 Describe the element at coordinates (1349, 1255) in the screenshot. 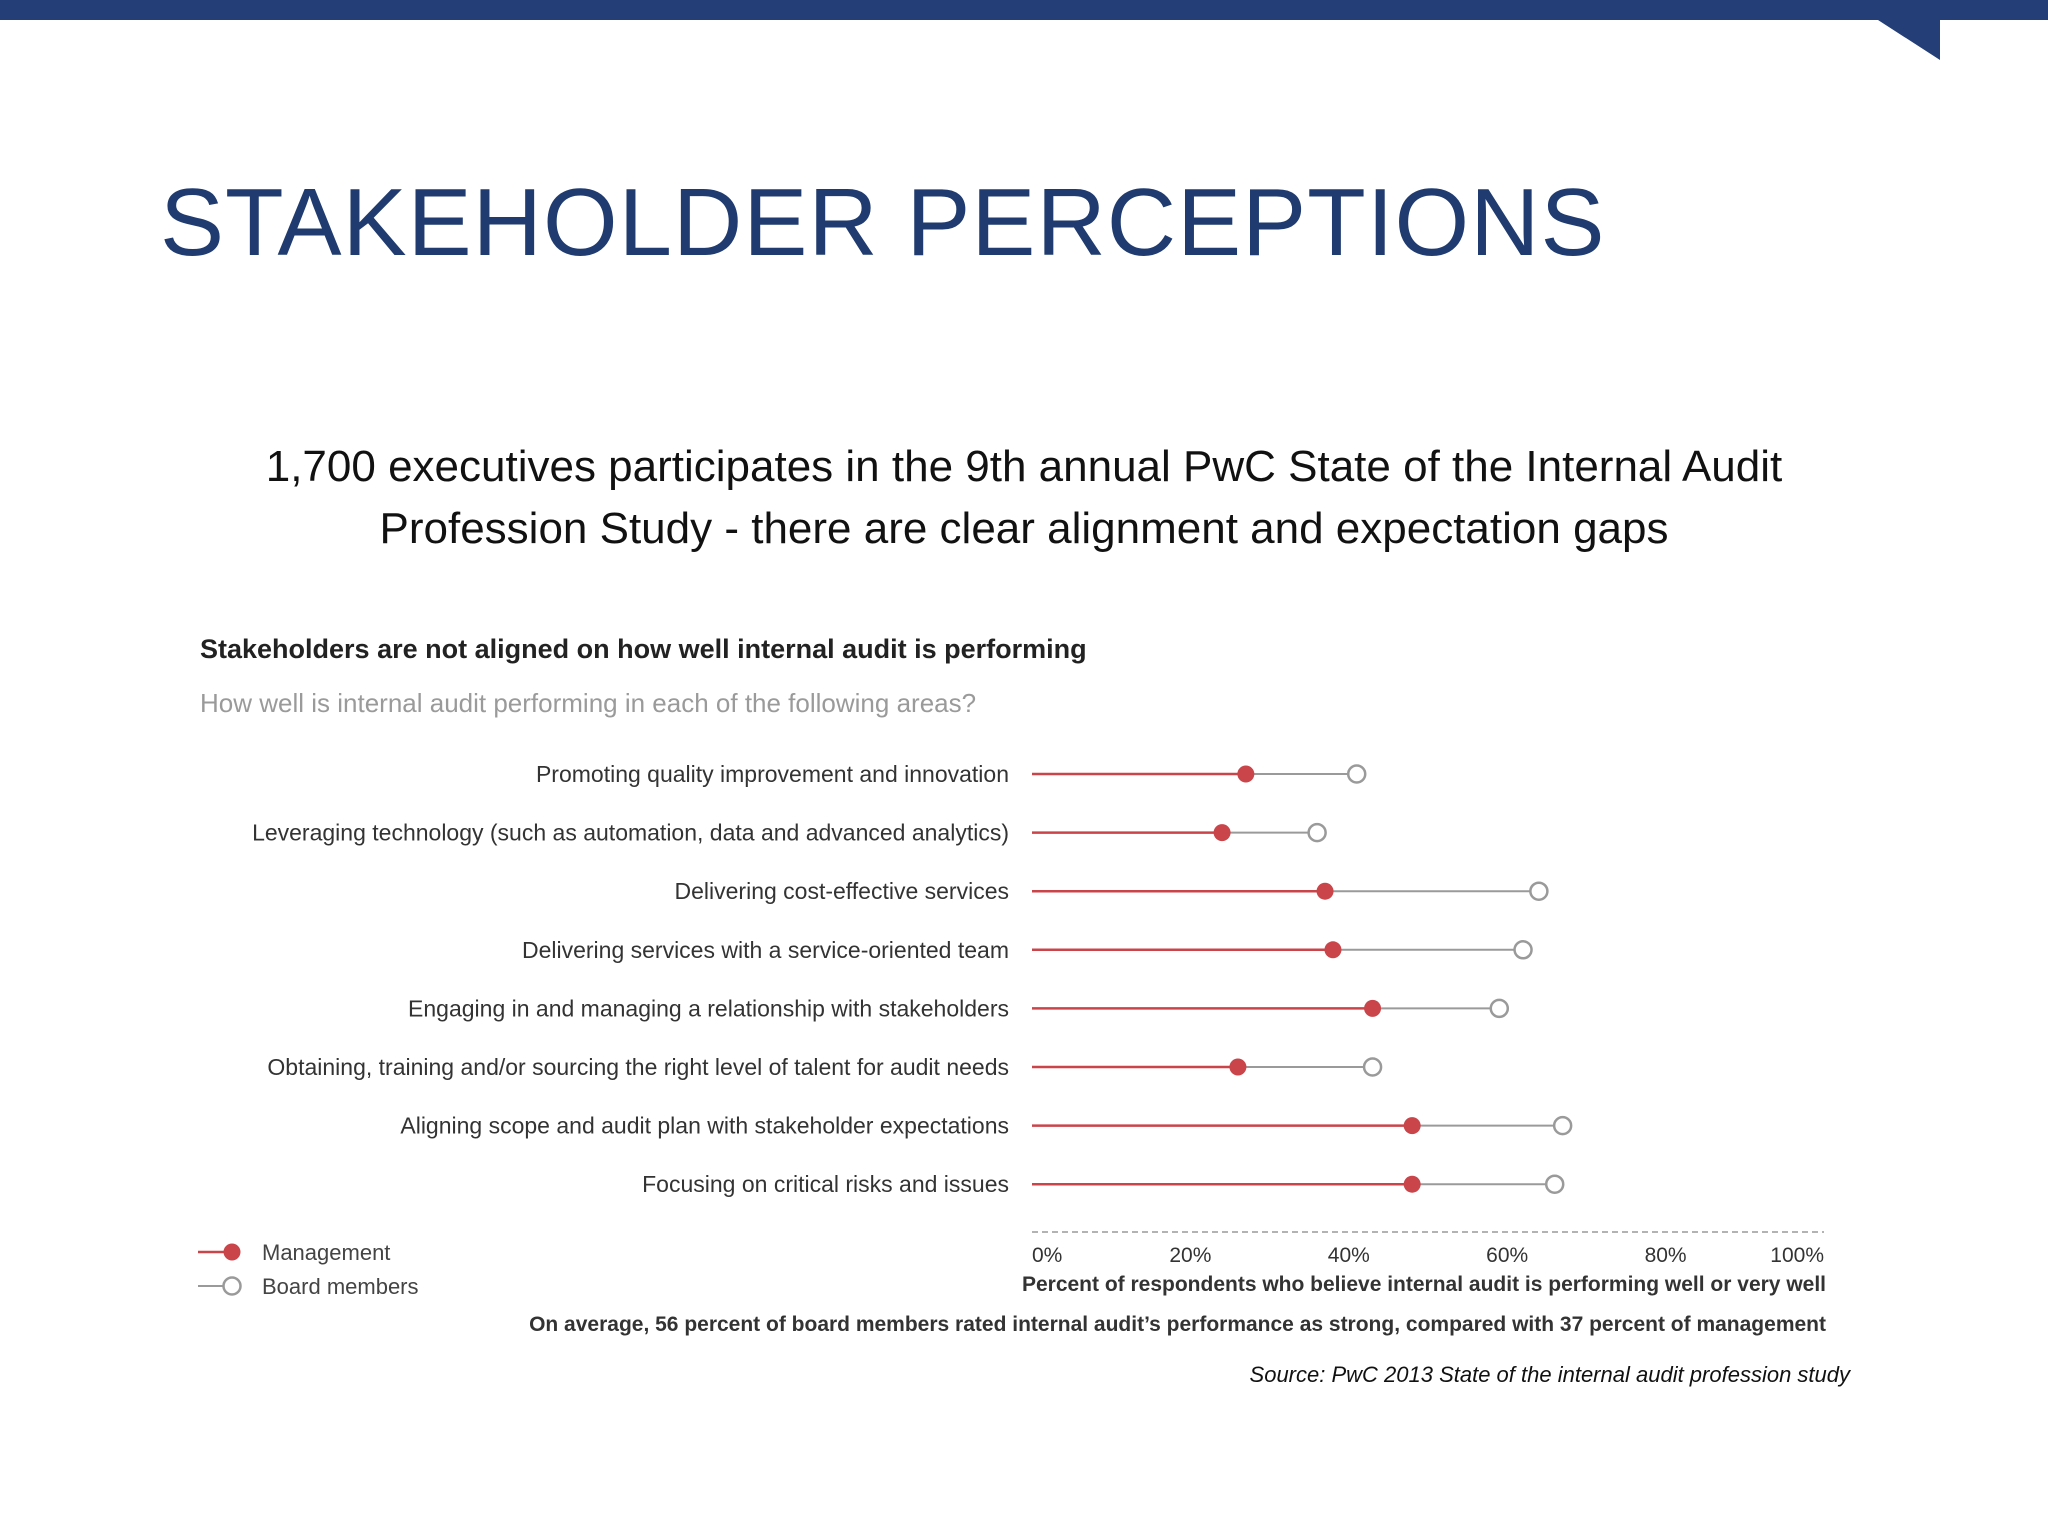

I see `x-tick-label: 40%` at that location.